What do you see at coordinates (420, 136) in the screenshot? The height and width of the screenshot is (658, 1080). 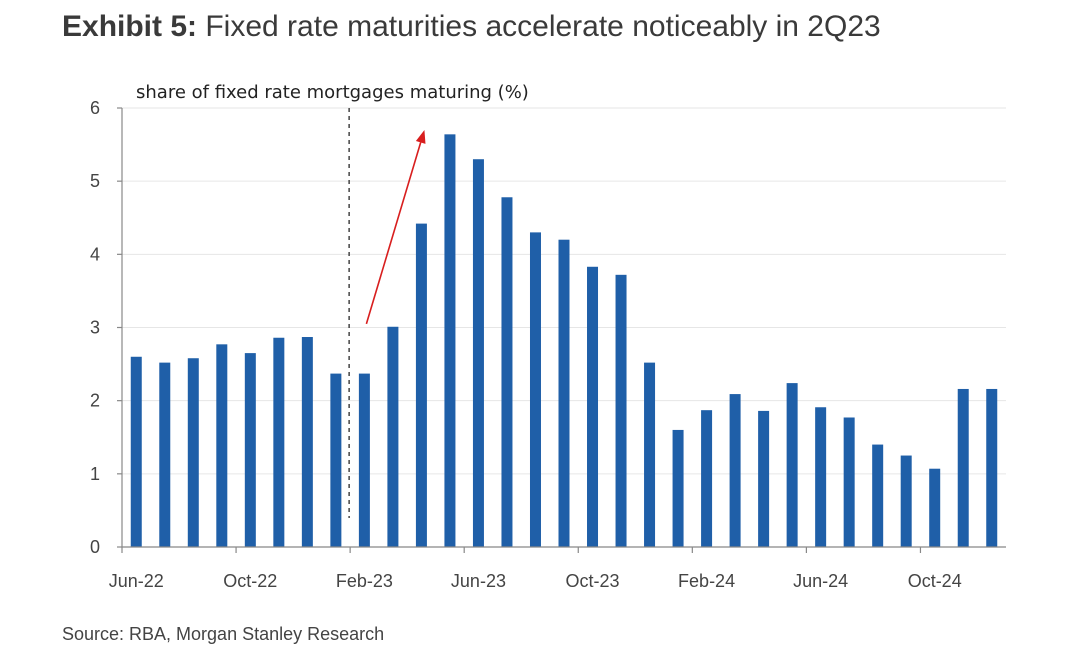 I see `annotation-arrow-head` at bounding box center [420, 136].